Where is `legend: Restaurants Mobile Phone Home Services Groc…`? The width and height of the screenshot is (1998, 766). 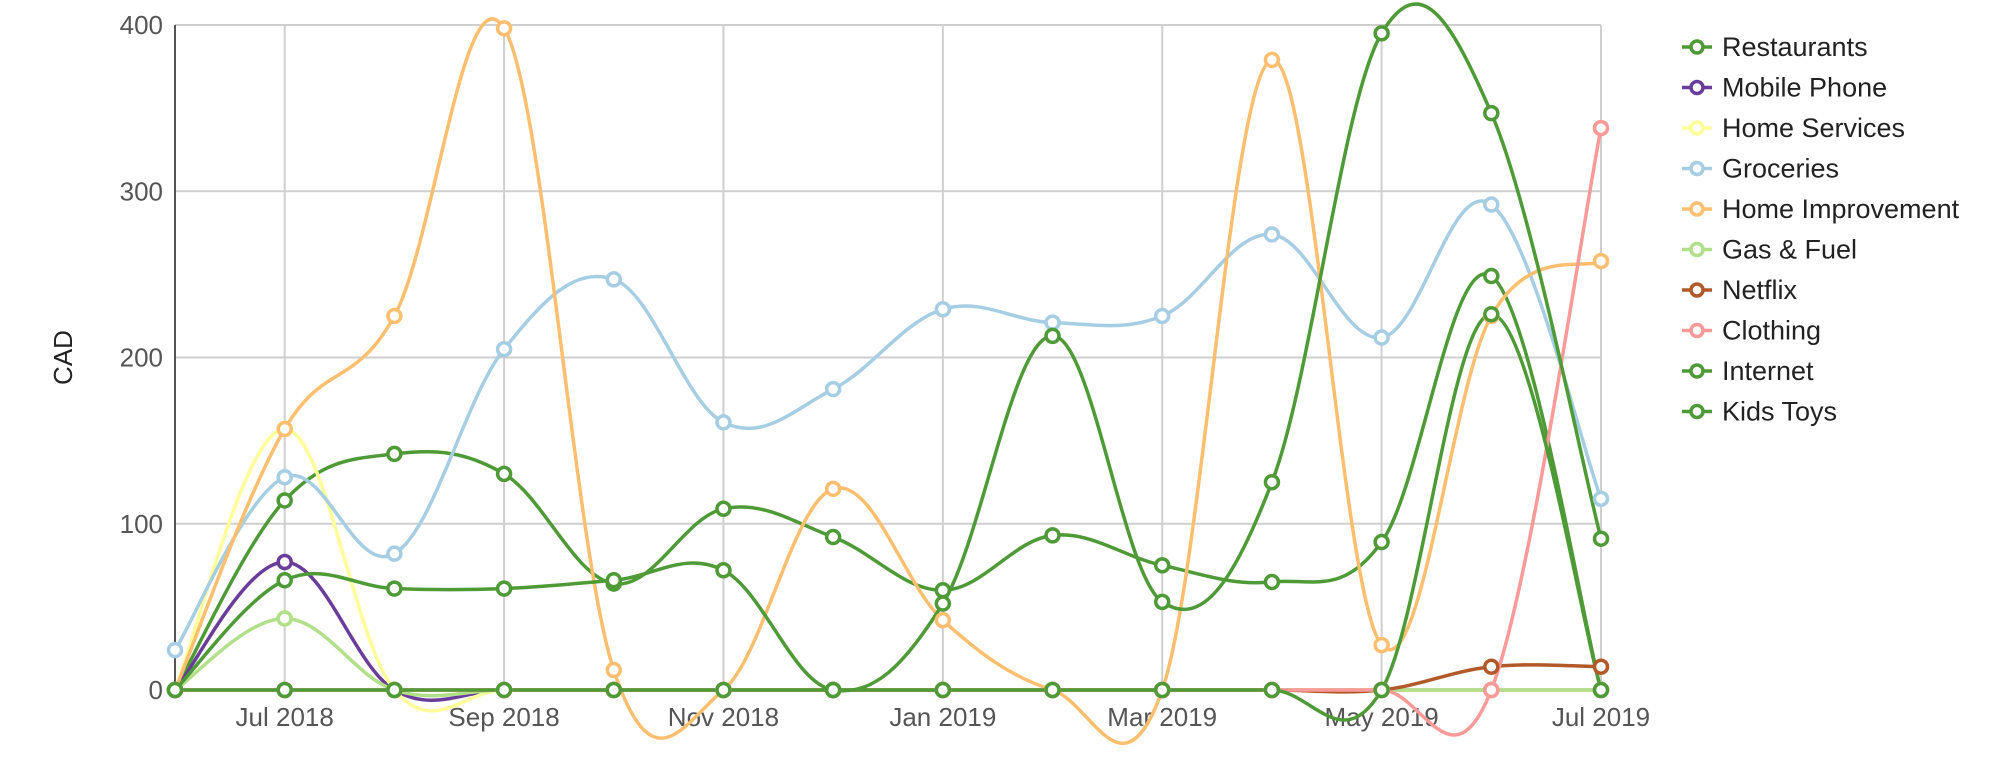 legend: Restaurants Mobile Phone Home Services Groc… is located at coordinates (1821, 229).